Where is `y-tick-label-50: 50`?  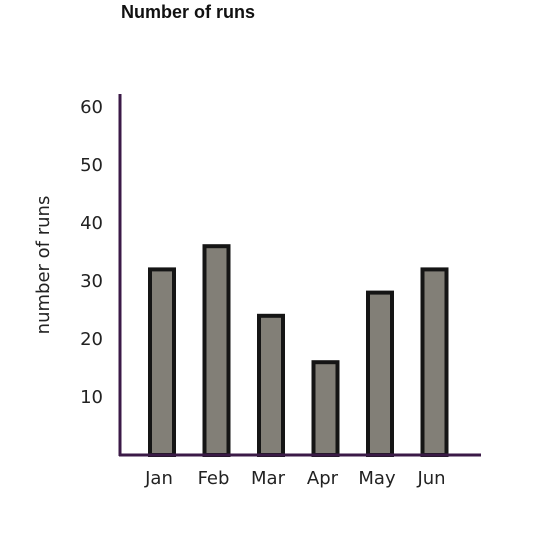
y-tick-label-50: 50 is located at coordinates (91, 165).